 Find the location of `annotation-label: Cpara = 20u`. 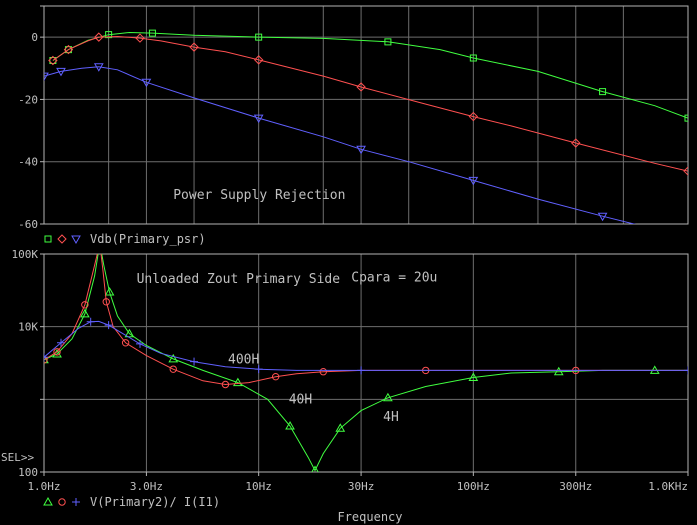

annotation-label: Cpara = 20u is located at coordinates (394, 277).